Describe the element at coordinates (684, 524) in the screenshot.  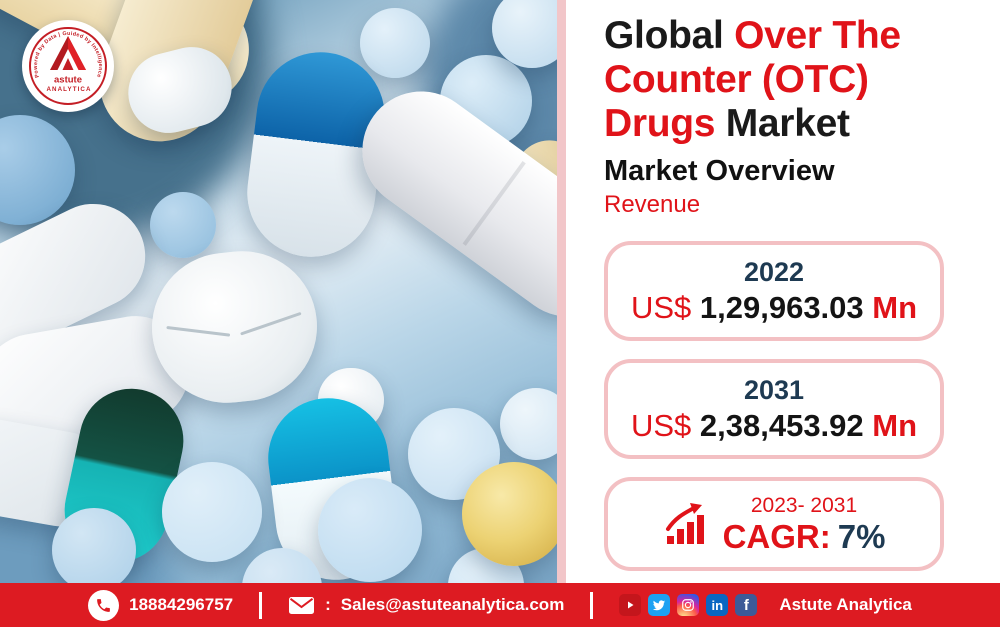
I see `growth-chart-icon` at that location.